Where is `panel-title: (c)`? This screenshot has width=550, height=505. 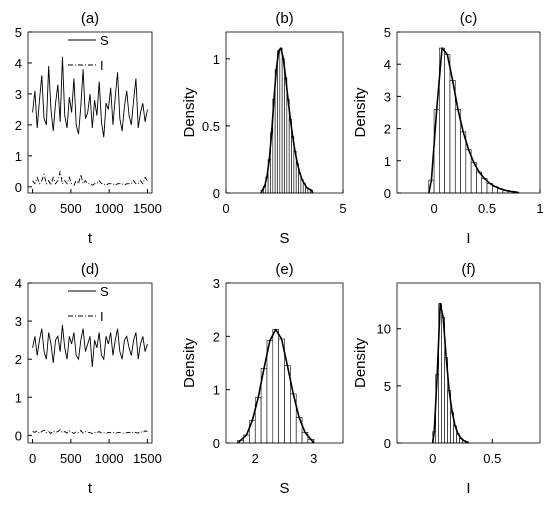 panel-title: (c) is located at coordinates (469, 18).